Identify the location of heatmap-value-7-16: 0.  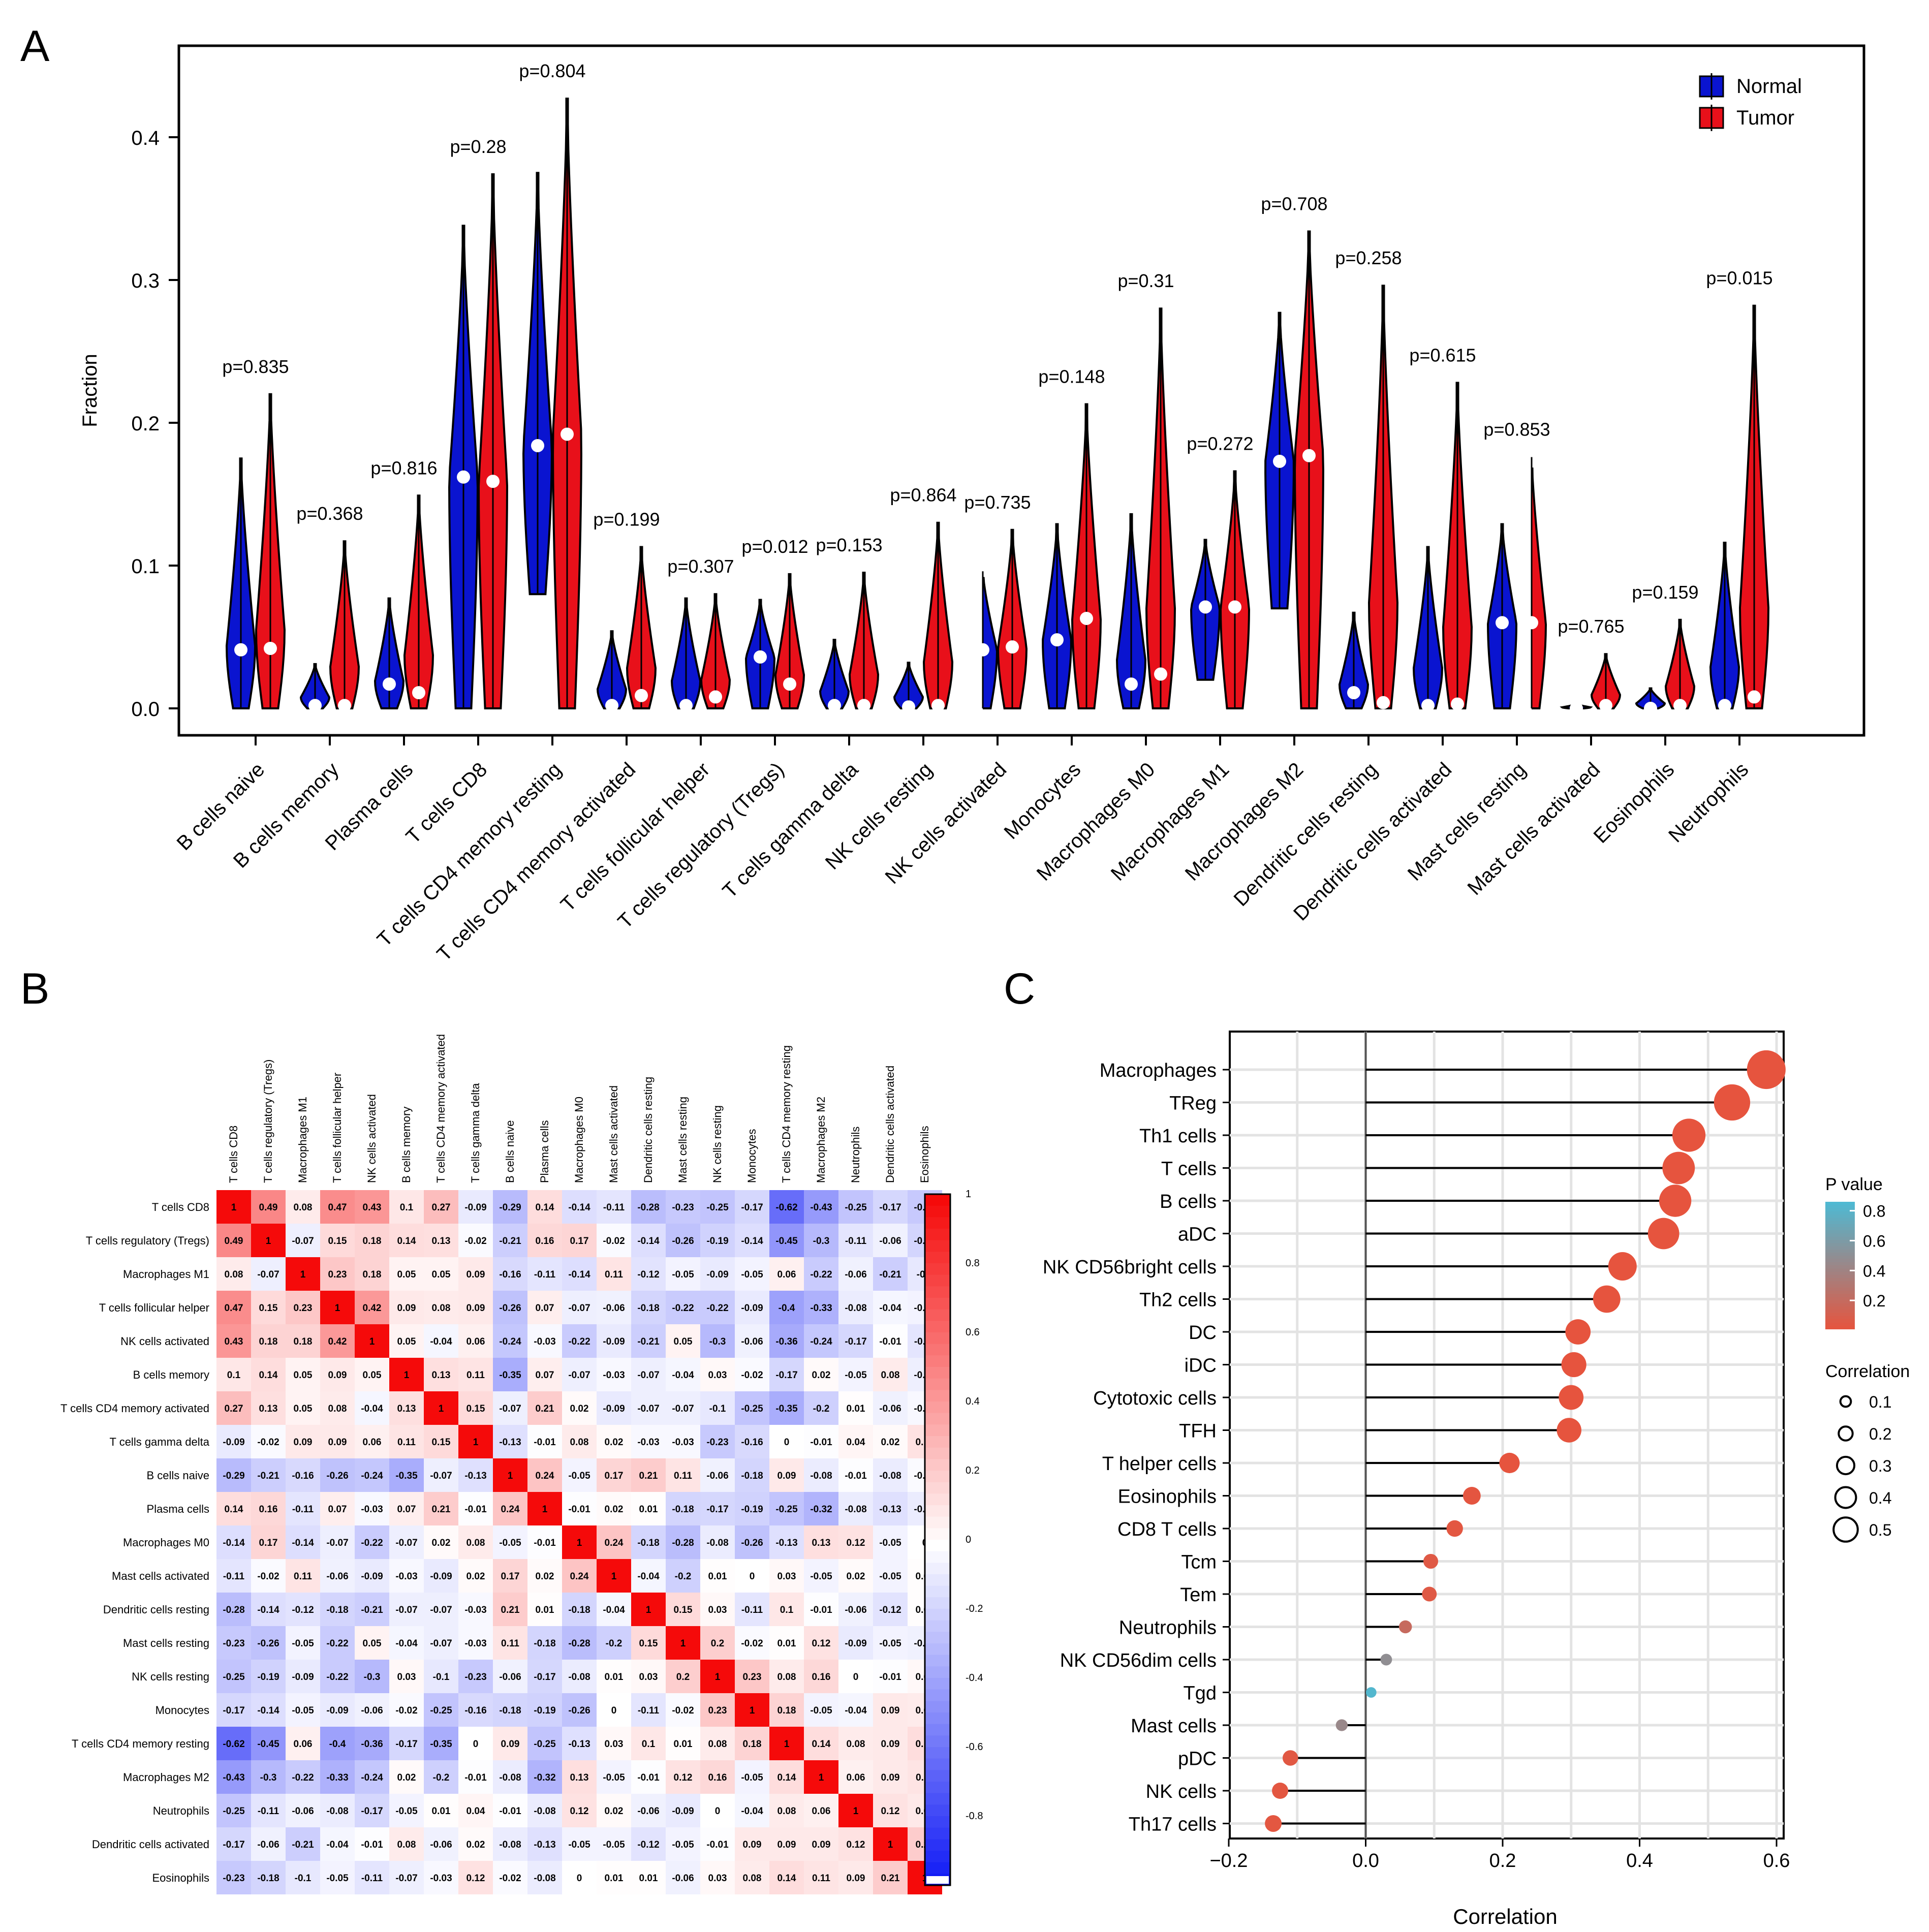
(787, 1442).